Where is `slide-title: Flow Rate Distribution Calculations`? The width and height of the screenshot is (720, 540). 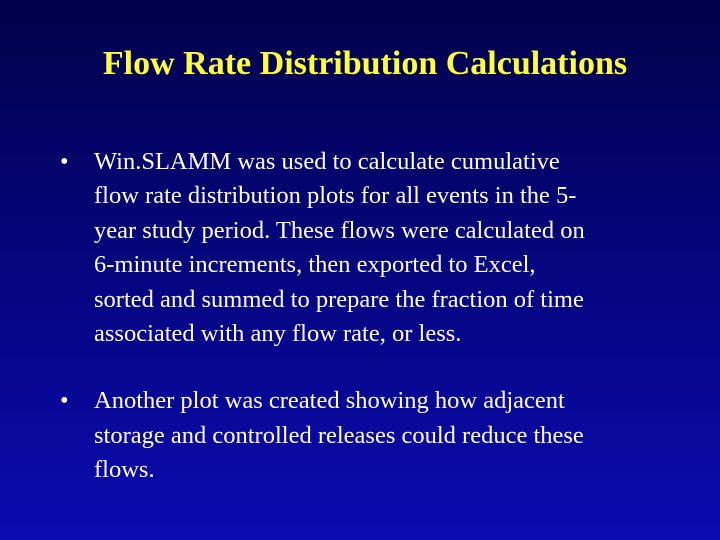 slide-title: Flow Rate Distribution Calculations is located at coordinates (365, 63).